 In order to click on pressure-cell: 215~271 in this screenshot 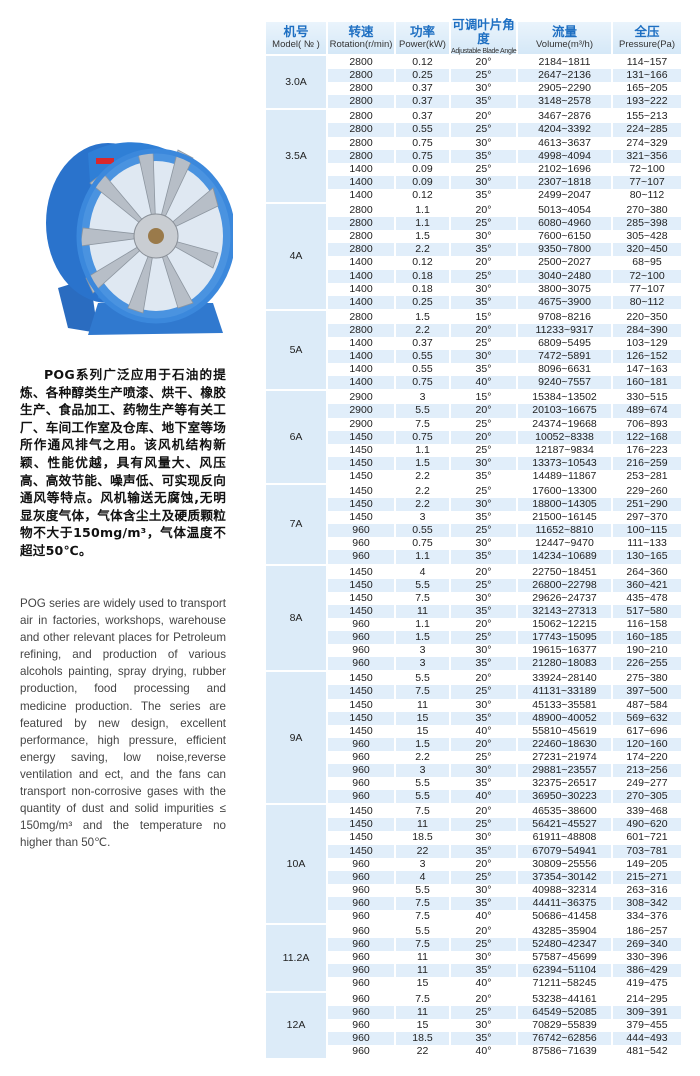, I will do `click(647, 877)`.